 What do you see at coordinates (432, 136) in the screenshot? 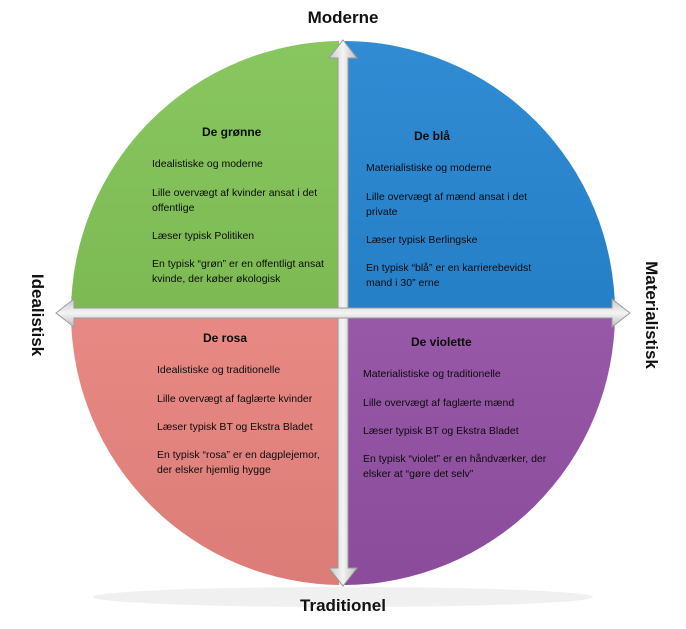
I see `quadrant-title: De blå` at bounding box center [432, 136].